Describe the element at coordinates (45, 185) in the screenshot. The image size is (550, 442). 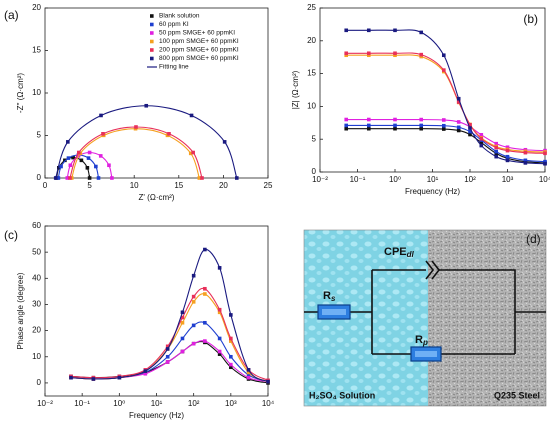
I see `x-tick-label: 0` at that location.